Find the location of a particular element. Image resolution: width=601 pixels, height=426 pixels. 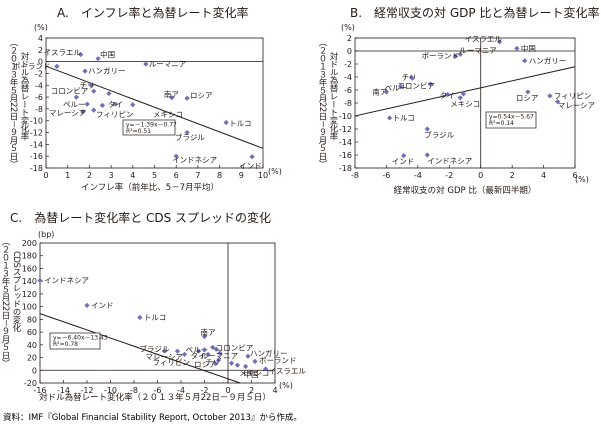

x-tick-label: 5 is located at coordinates (154, 175).